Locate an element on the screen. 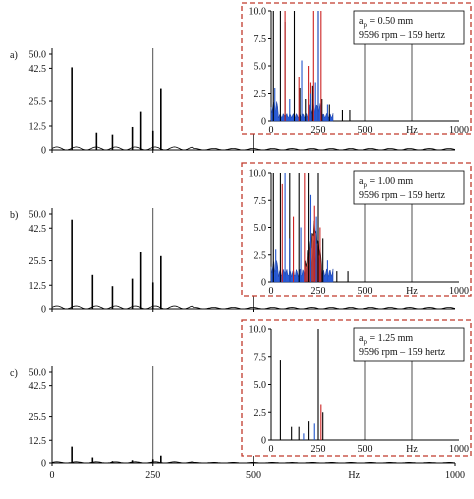 Image resolution: width=474 pixels, height=499 pixels. annotation-depth: ap = 1.00 mm is located at coordinates (386, 182).